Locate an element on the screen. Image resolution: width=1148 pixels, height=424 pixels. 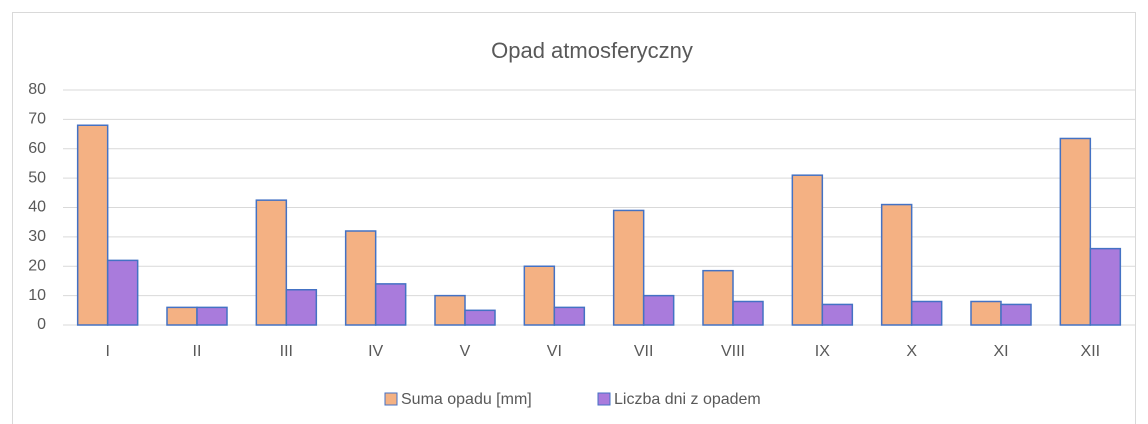
x-tick-label: XII is located at coordinates (1091, 351).